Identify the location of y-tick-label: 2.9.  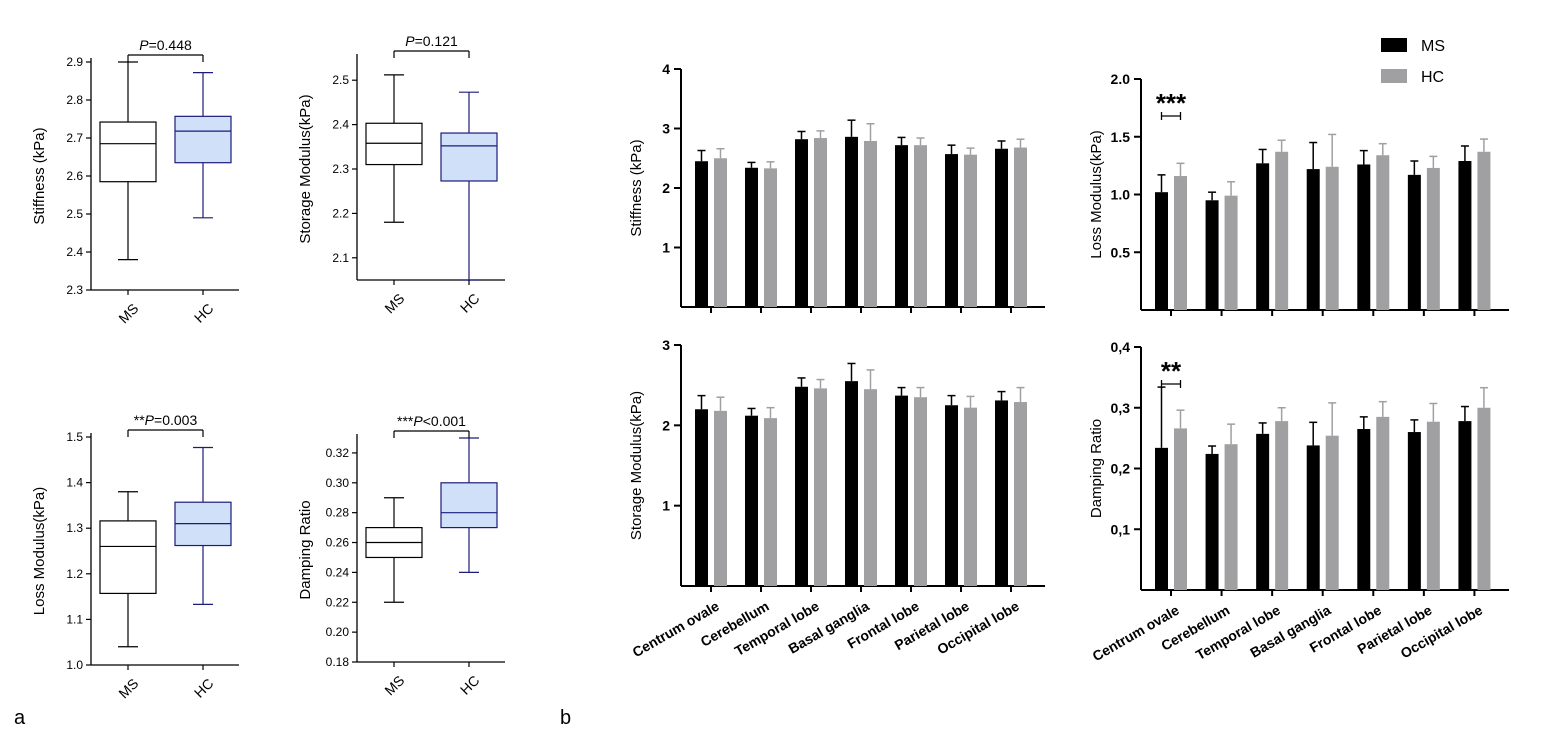
(74, 62).